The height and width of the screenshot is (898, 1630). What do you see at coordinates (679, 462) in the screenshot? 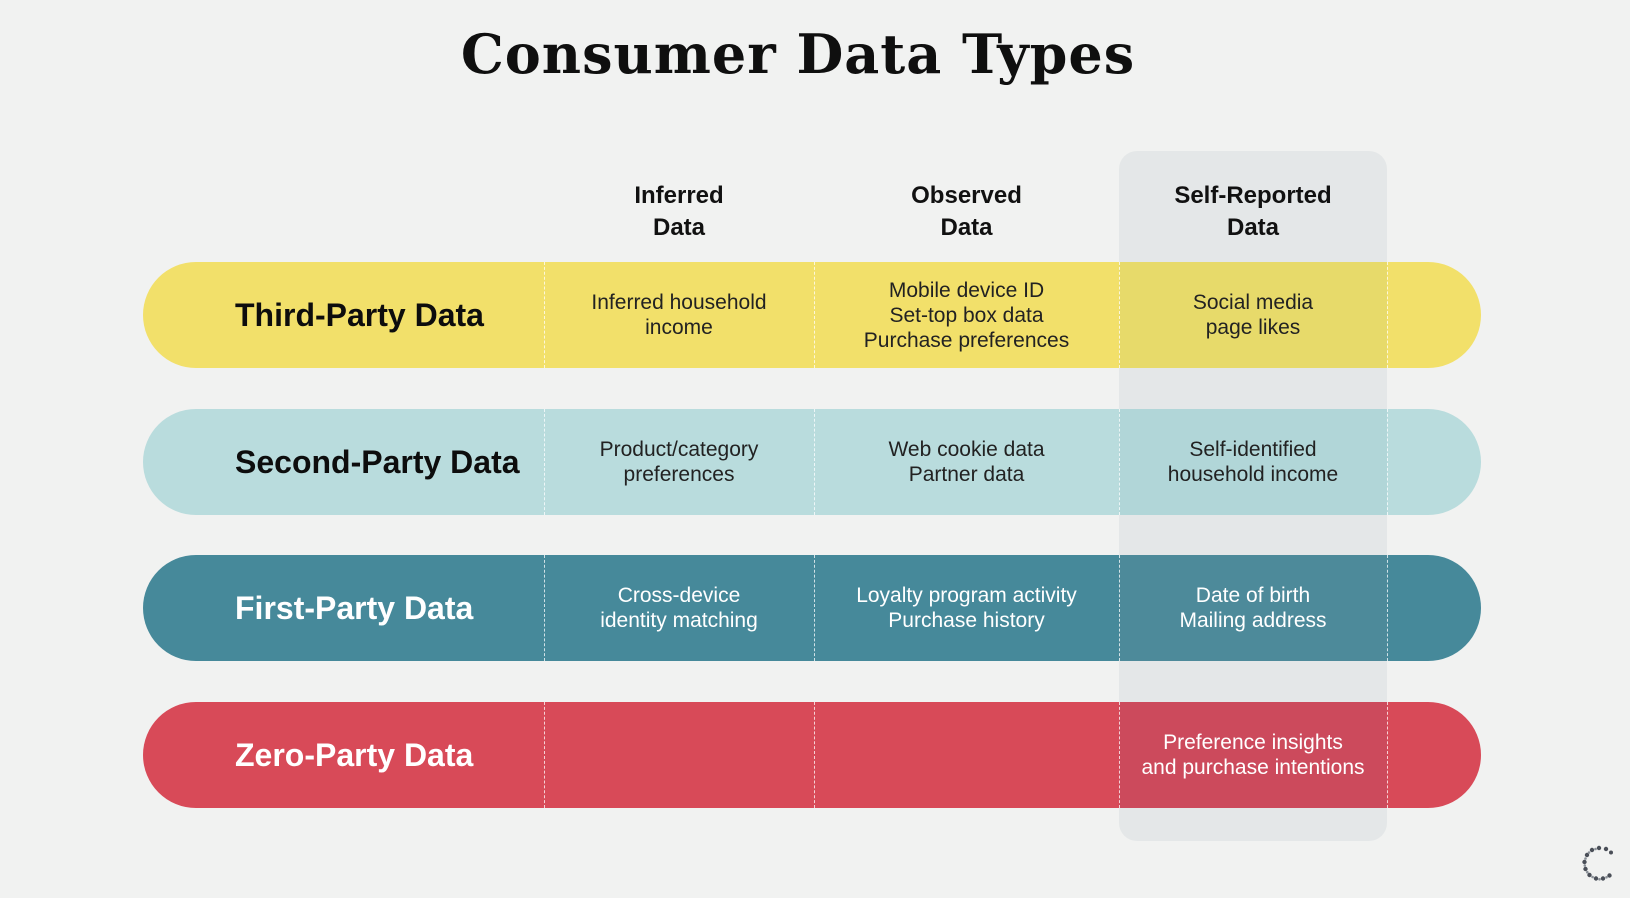
I see `cell-inferred: Product/category preferences` at bounding box center [679, 462].